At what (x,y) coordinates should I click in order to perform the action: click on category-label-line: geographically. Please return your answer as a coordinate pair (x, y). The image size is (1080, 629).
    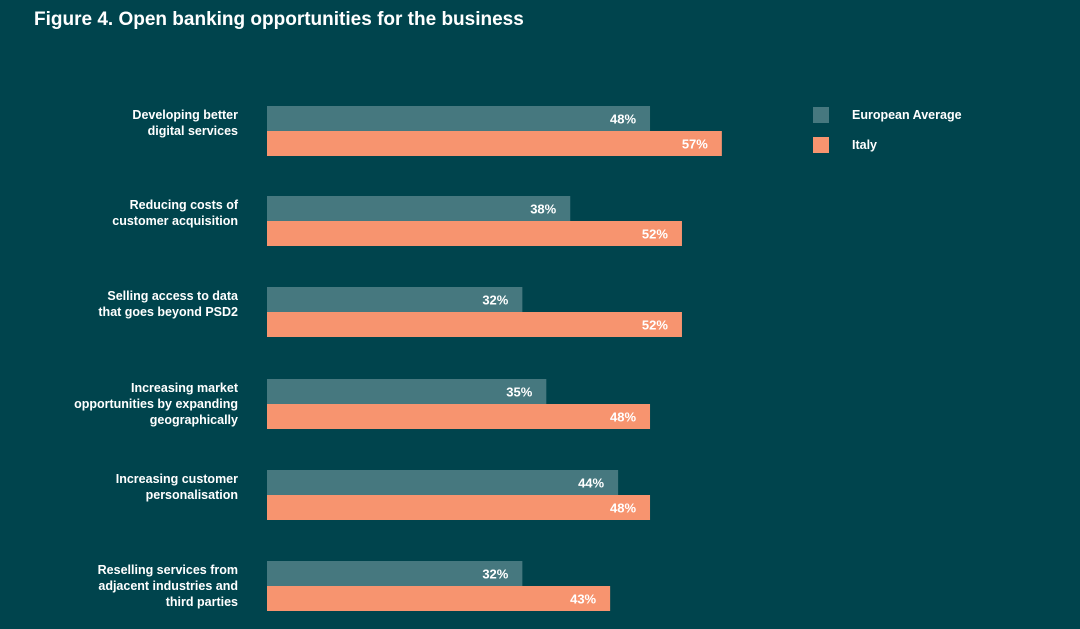
    Looking at the image, I should click on (193, 420).